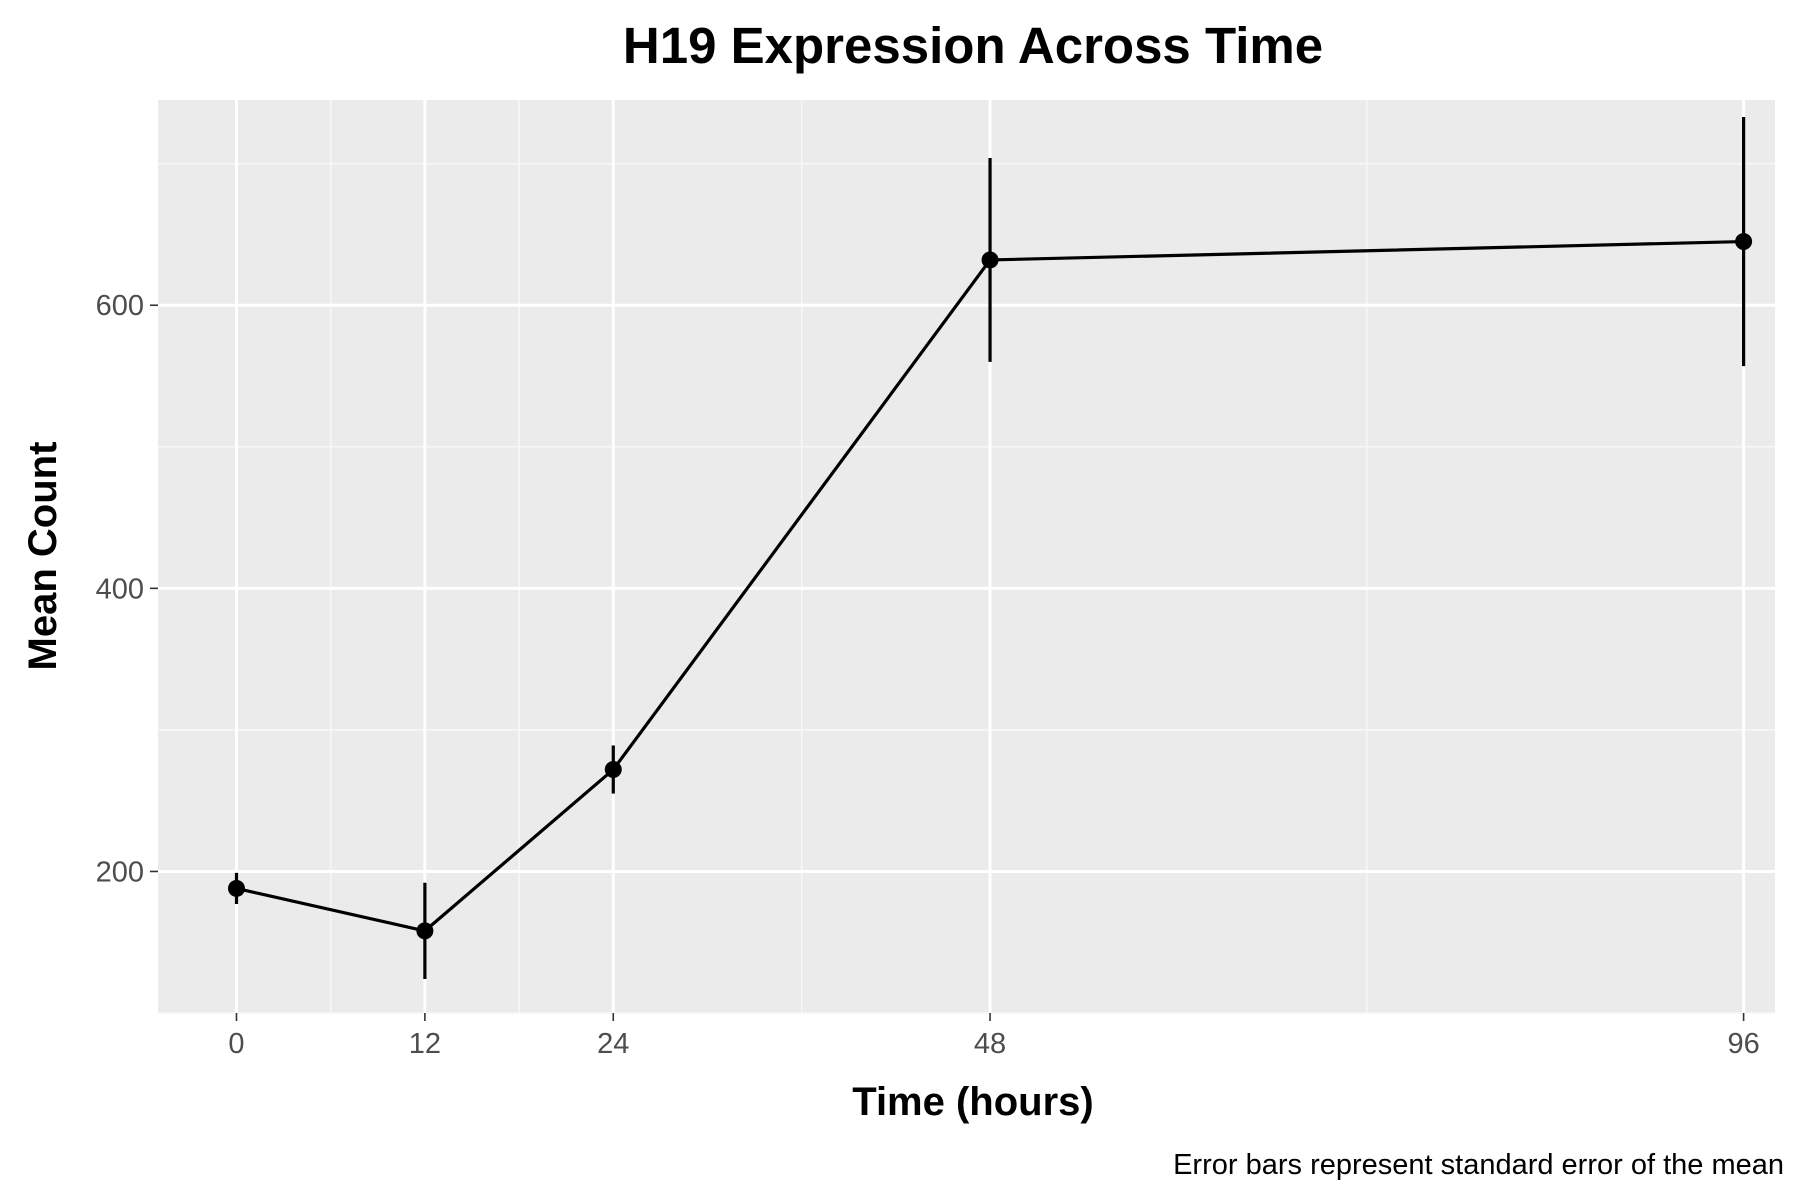 Image resolution: width=1800 pixels, height=1200 pixels. Describe the element at coordinates (990, 1044) in the screenshot. I see `x-tick-label: 48` at that location.